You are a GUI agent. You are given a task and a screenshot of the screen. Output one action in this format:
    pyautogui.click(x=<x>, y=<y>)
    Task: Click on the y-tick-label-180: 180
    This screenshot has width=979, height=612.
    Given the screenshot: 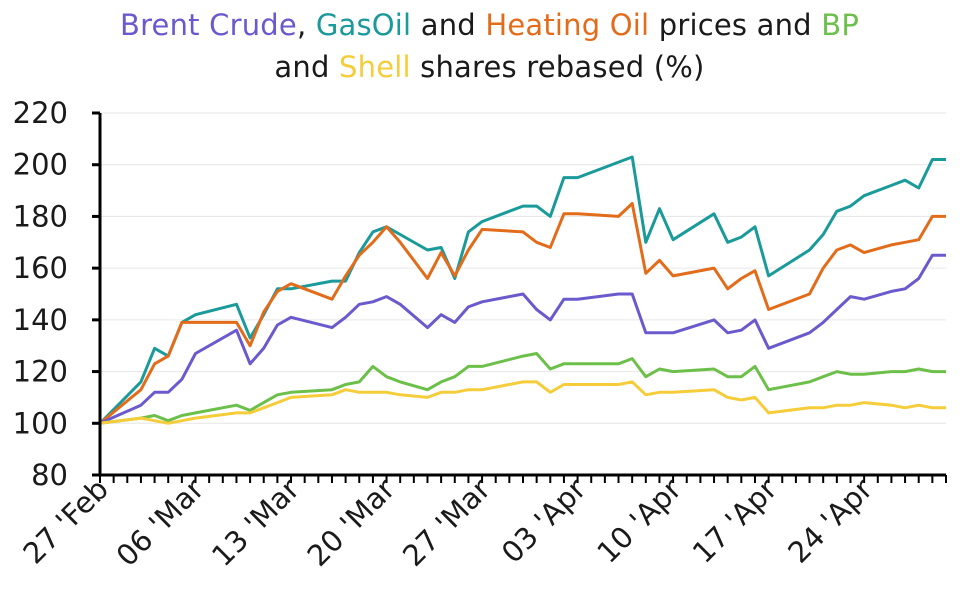 What is the action you would take?
    pyautogui.click(x=40, y=216)
    